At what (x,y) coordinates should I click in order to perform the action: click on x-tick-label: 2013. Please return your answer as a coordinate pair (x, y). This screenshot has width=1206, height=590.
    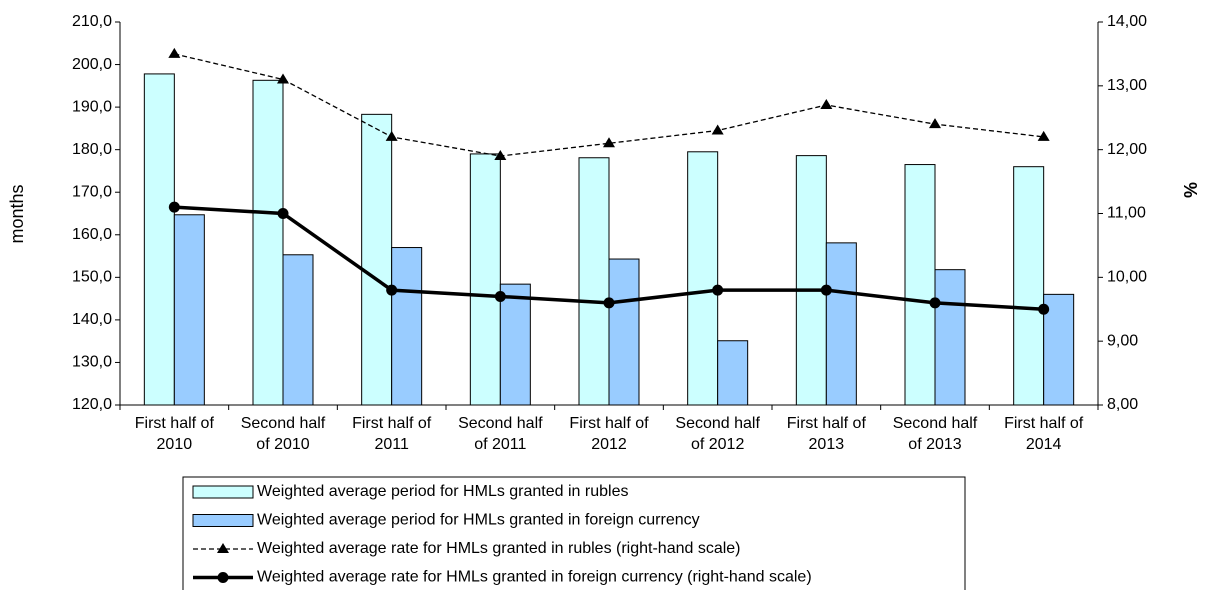
    Looking at the image, I should click on (827, 444).